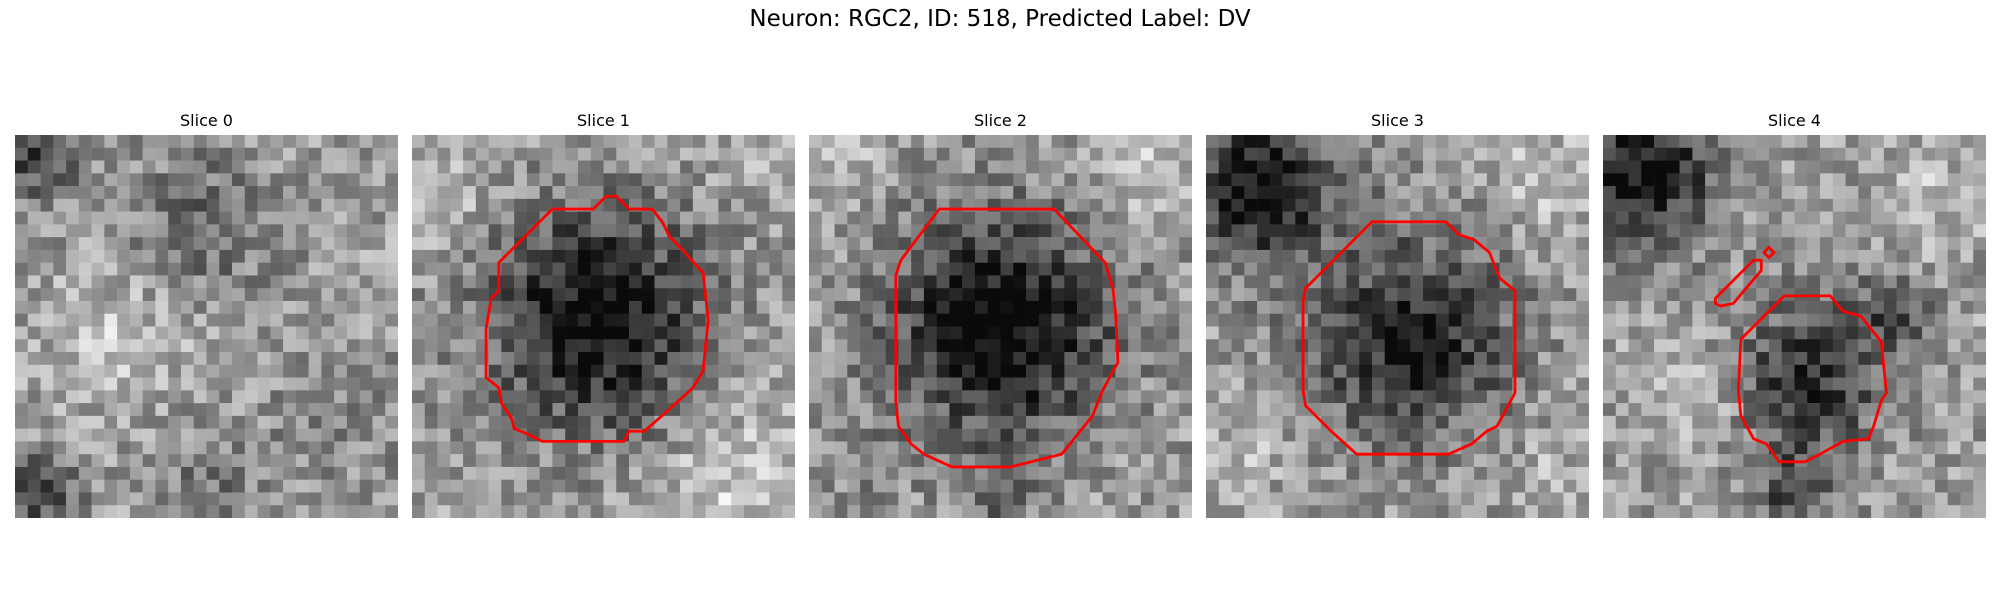  Describe the element at coordinates (206, 120) in the screenshot. I see `slice-title: Slice 0` at that location.